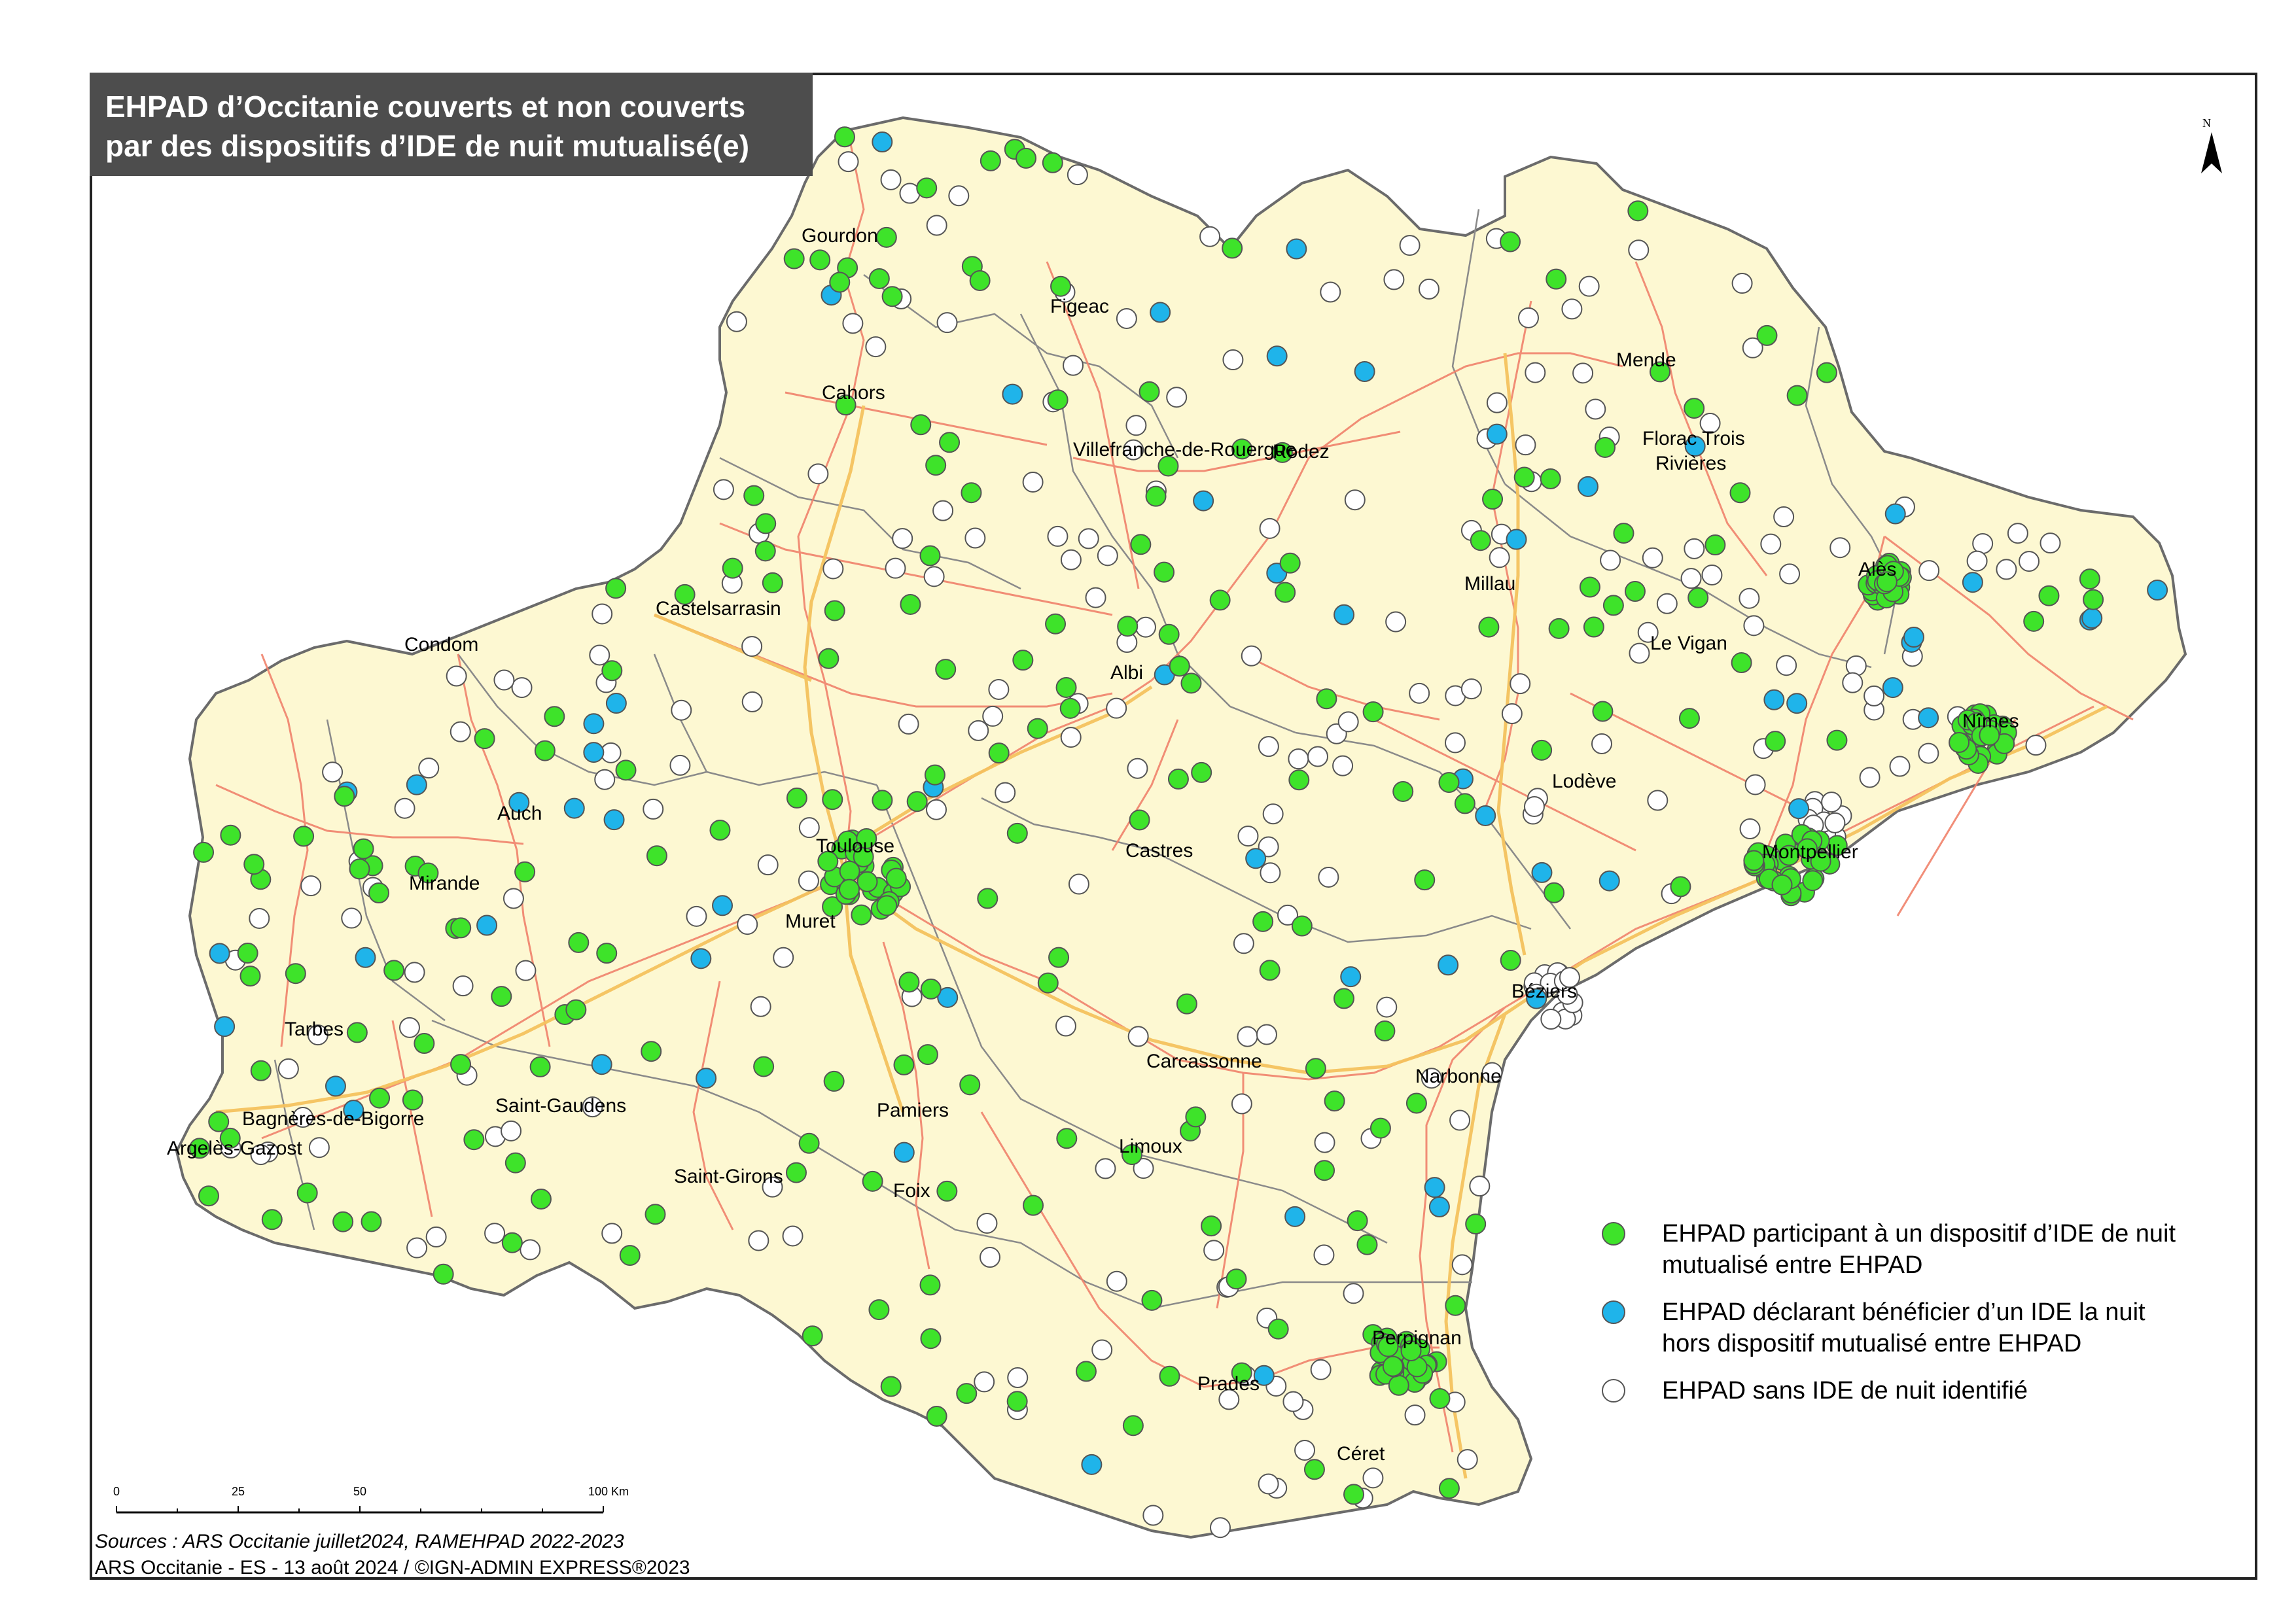 The image size is (2296, 1621). What do you see at coordinates (1126, 673) in the screenshot?
I see `city-label: Albi` at bounding box center [1126, 673].